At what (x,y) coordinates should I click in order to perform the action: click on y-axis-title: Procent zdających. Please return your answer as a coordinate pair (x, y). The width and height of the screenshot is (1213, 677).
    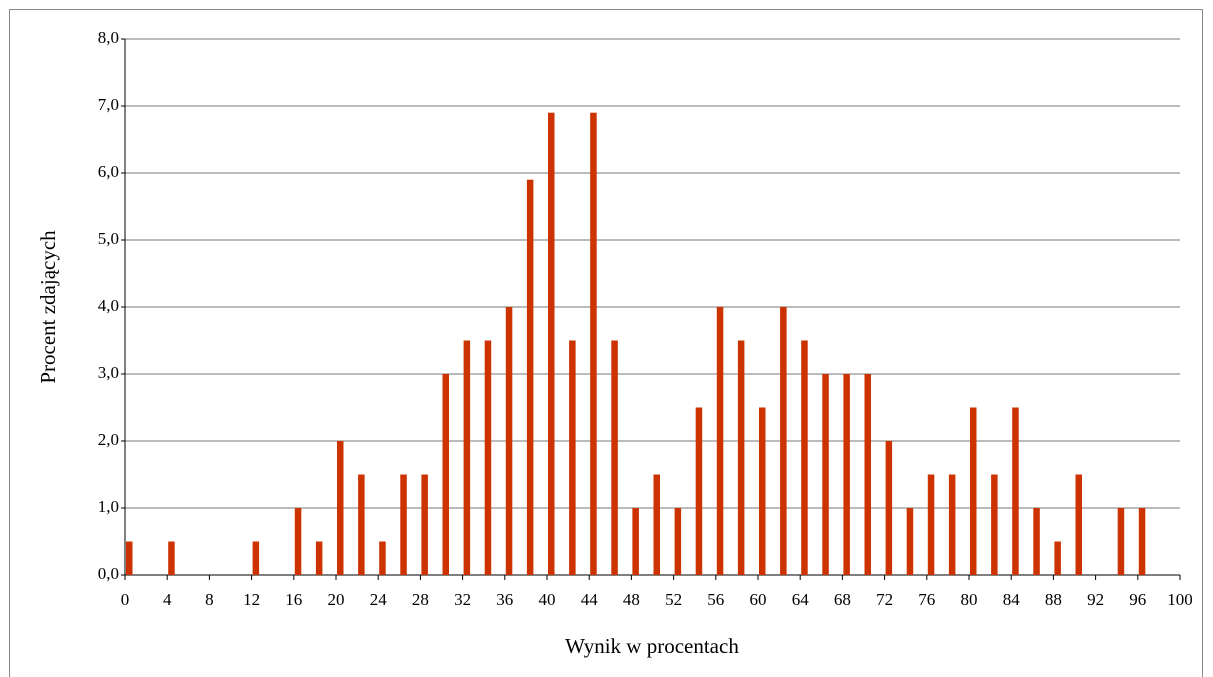
    Looking at the image, I should click on (48, 307).